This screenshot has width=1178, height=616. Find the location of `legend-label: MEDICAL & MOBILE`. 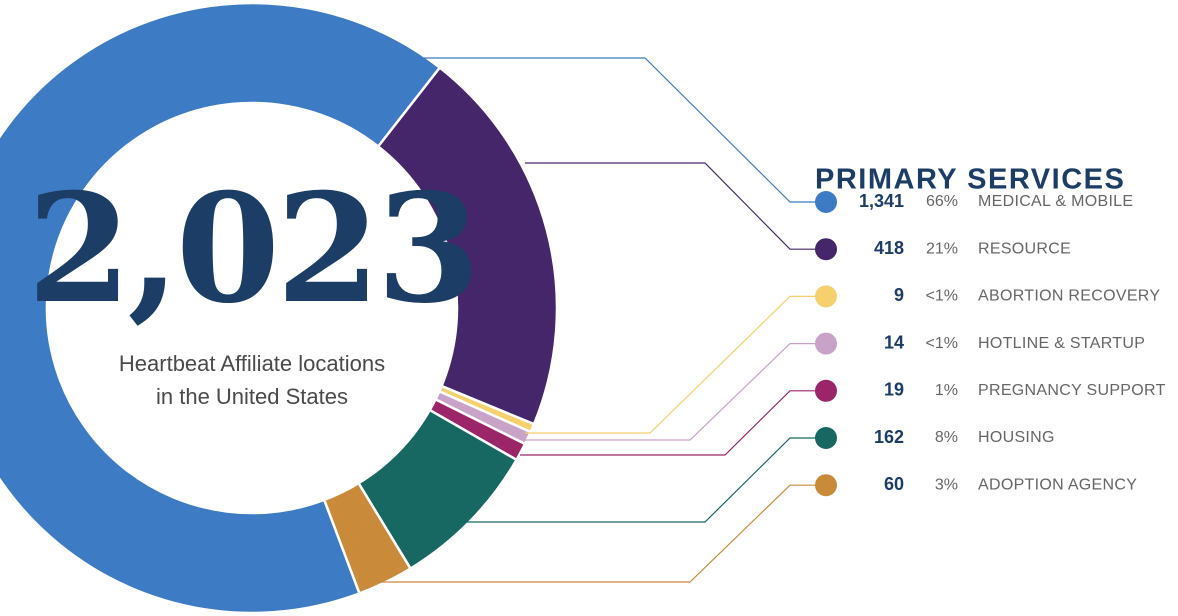

legend-label: MEDICAL & MOBILE is located at coordinates (1055, 201).